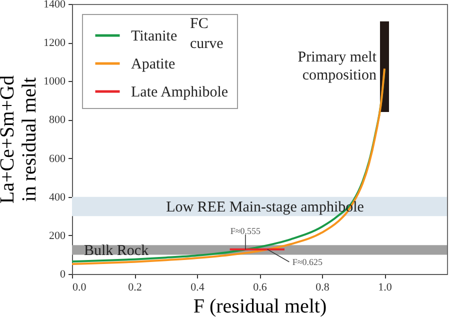 The width and height of the screenshot is (449, 318). Describe the element at coordinates (57, 120) in the screenshot. I see `y-tick-label: 800` at that location.